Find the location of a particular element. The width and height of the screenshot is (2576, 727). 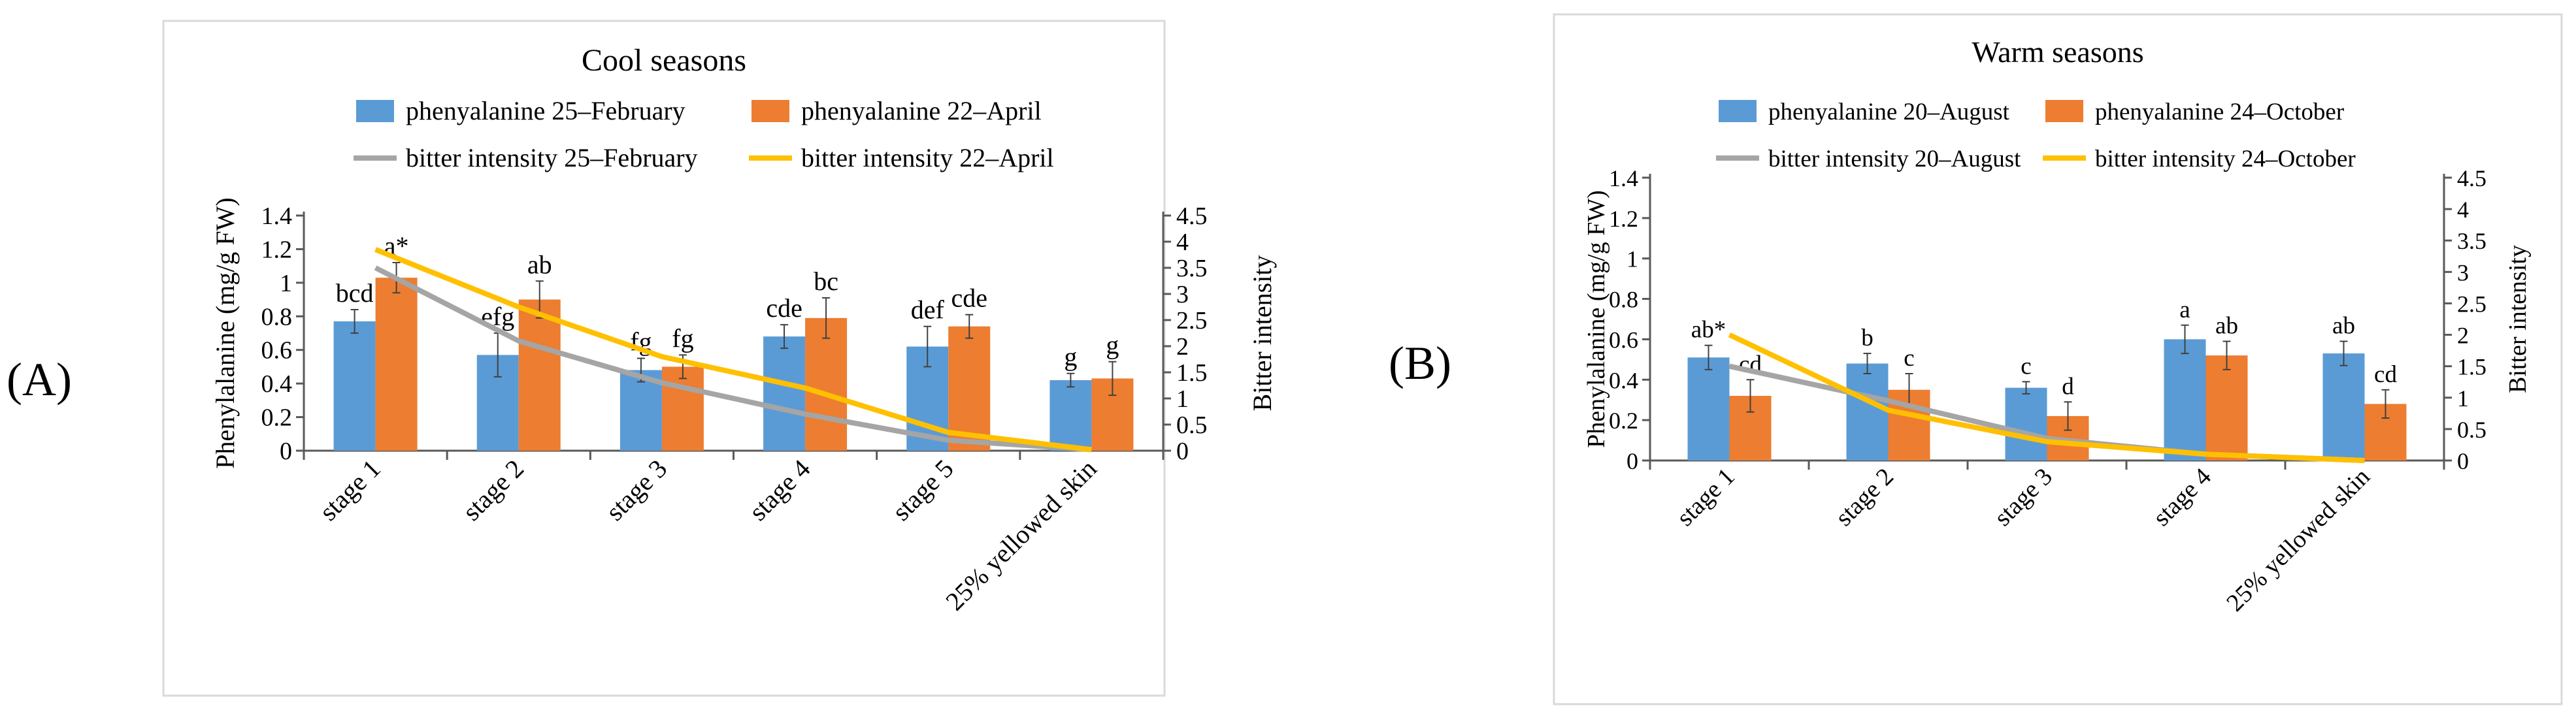

cool-ytick-label-1: 0.2 is located at coordinates (277, 418).